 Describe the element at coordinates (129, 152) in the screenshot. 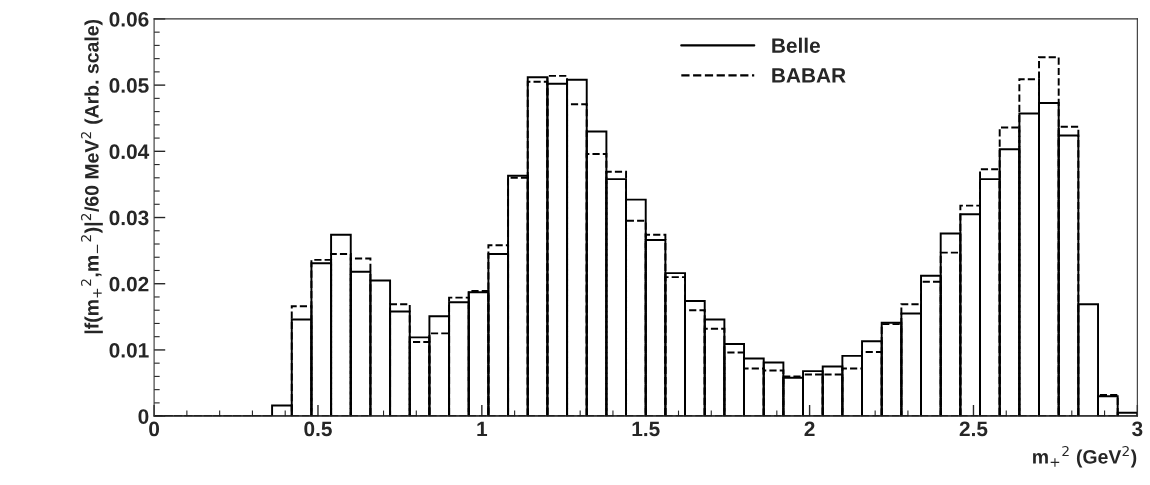

I see `y-tick-label: 0.04` at that location.